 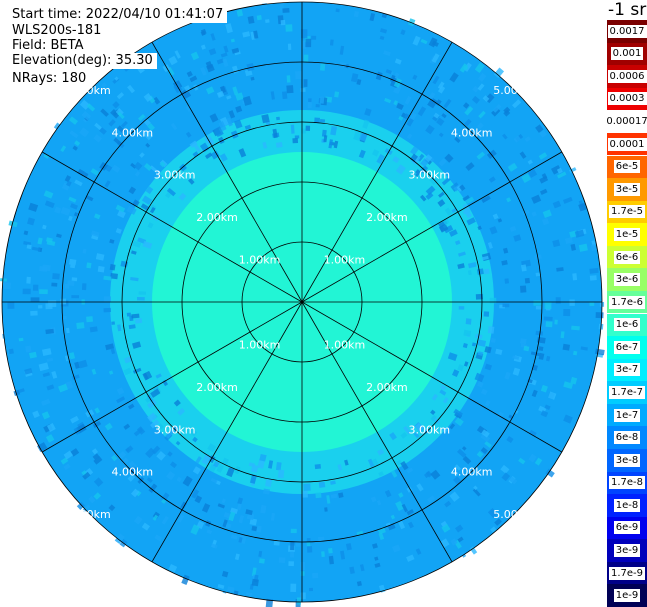 What do you see at coordinates (345, 344) in the screenshot?
I see `range-label-1km: 1.00km` at bounding box center [345, 344].